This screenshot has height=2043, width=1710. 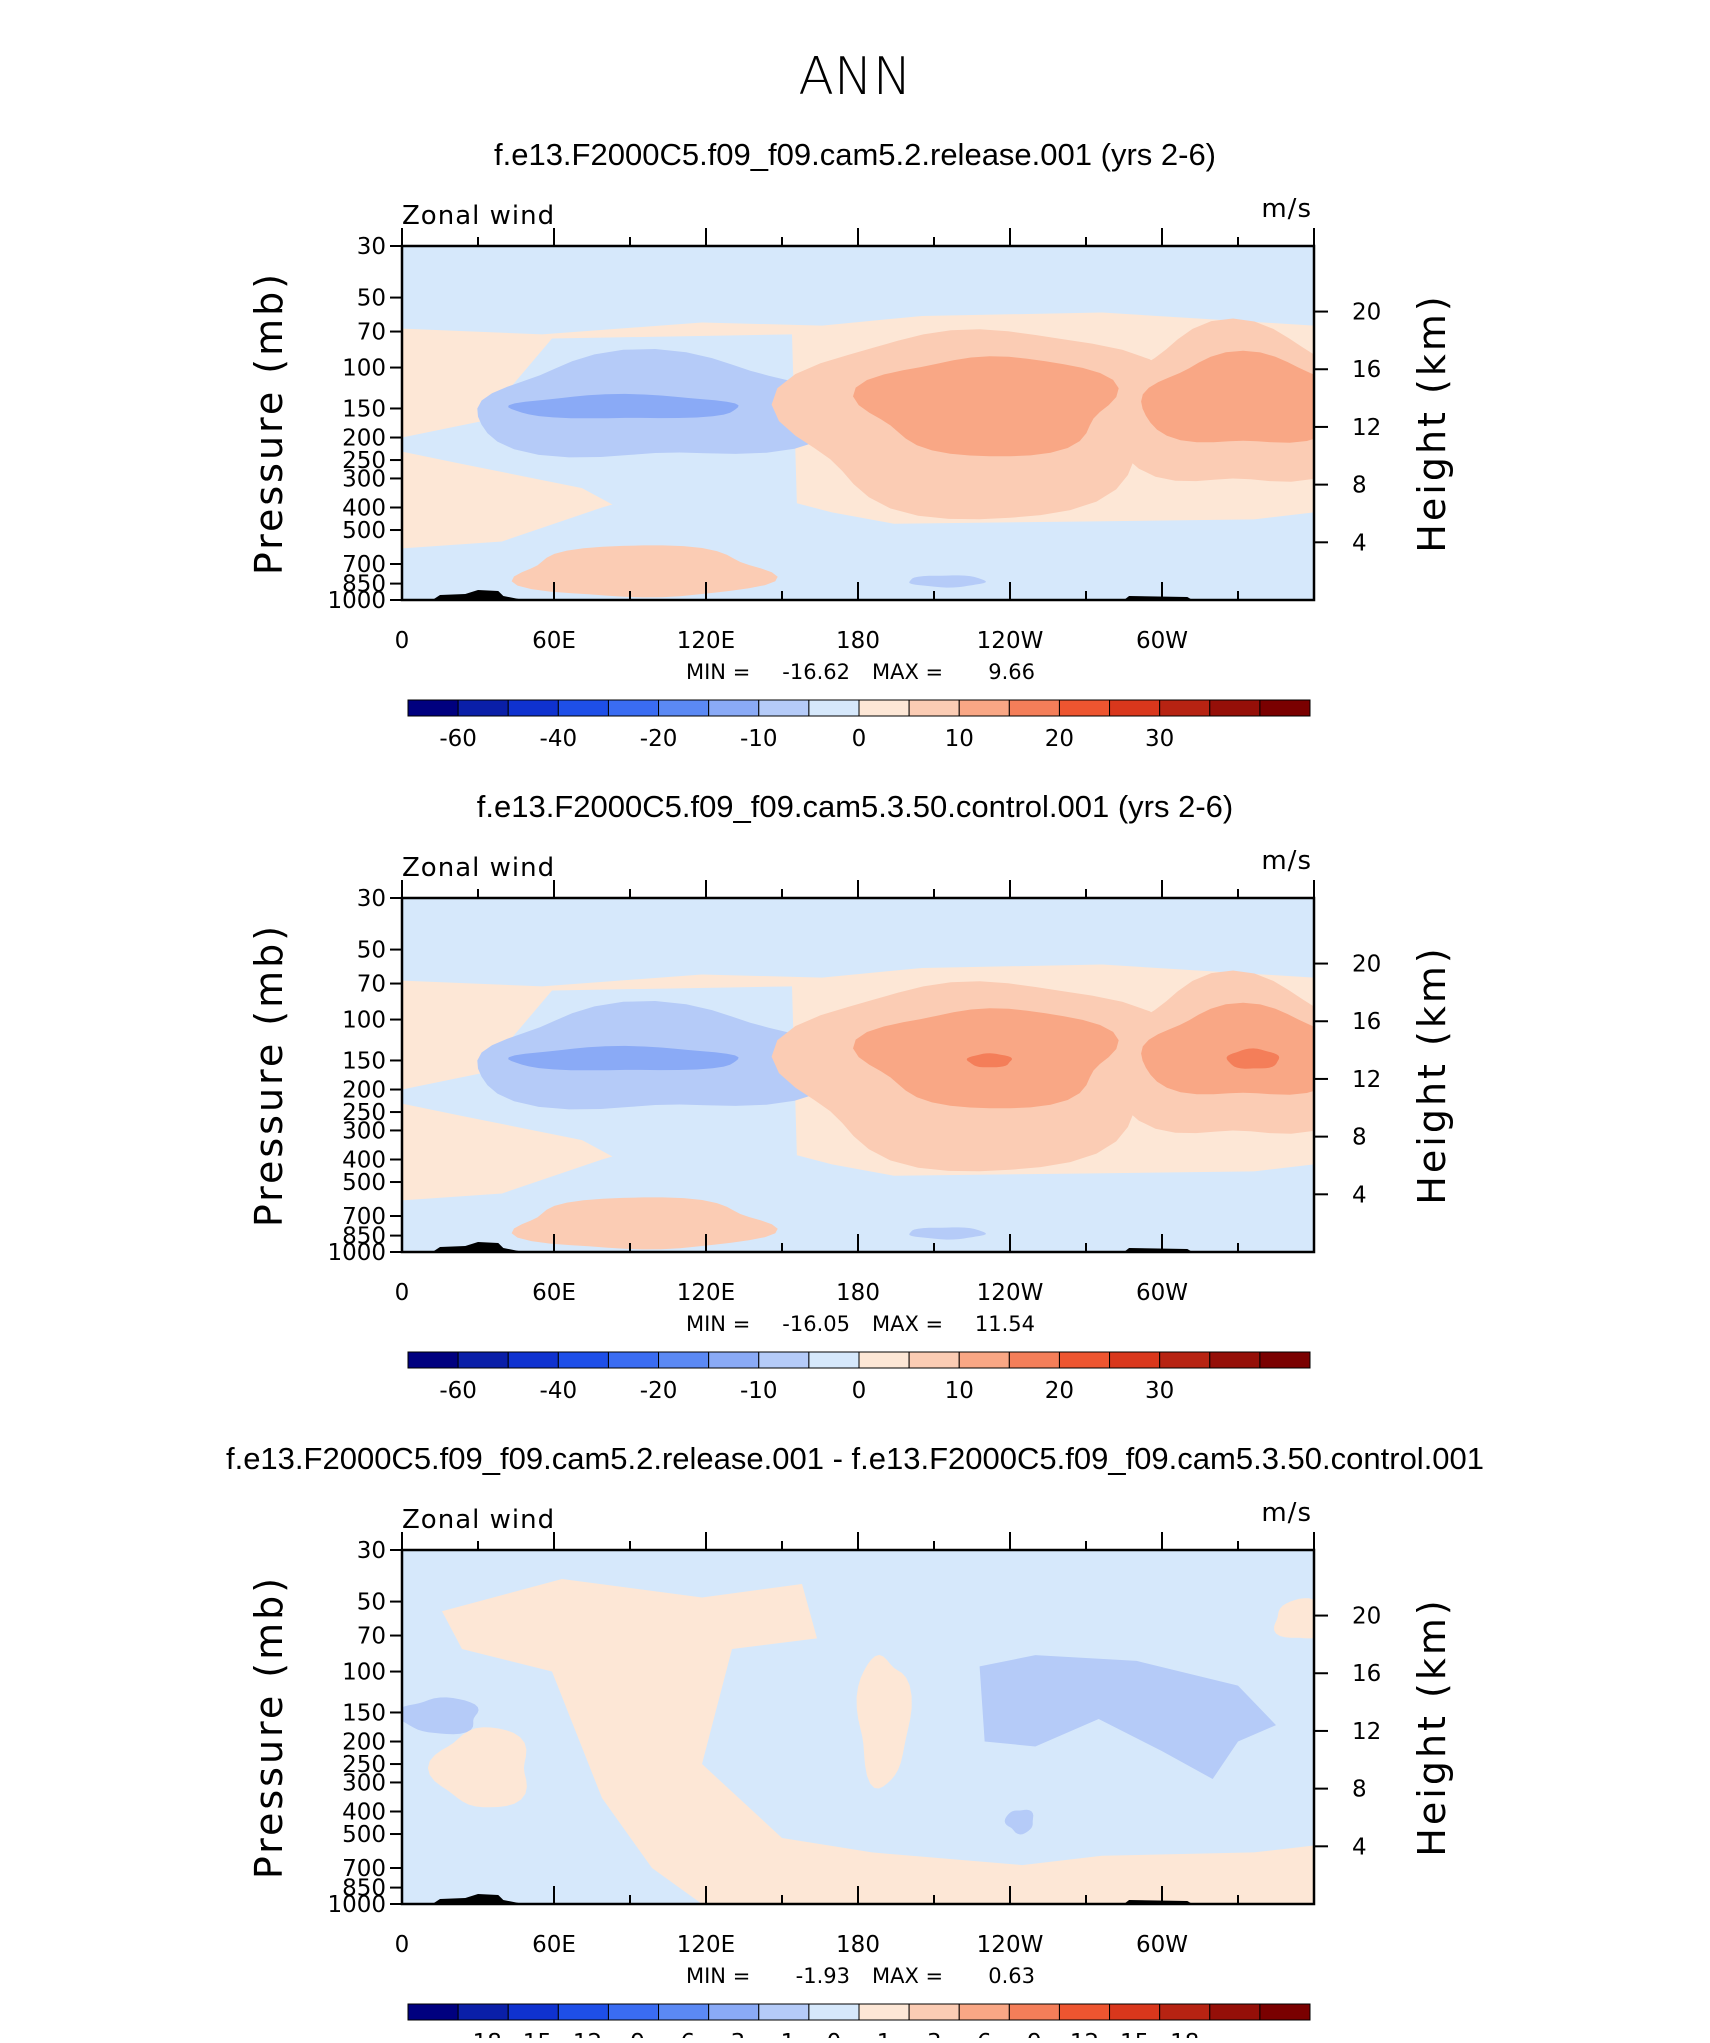 I want to click on min-value: -16.05, so click(x=816, y=1324).